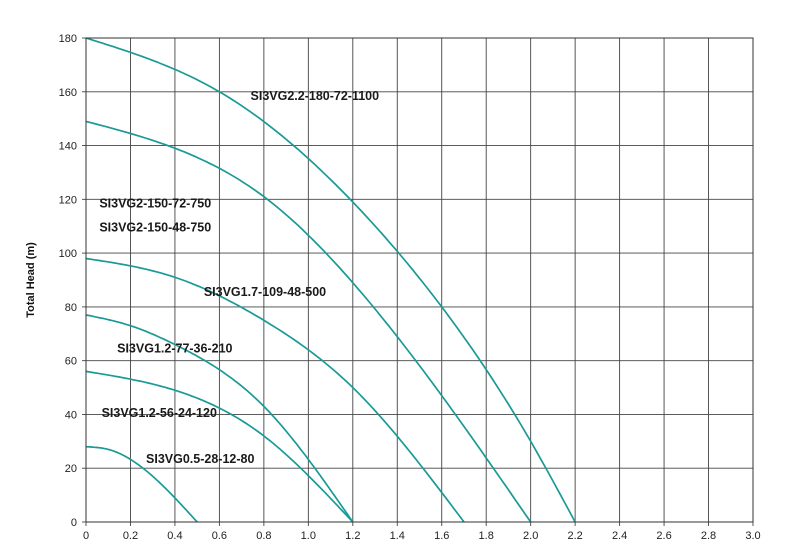 The height and width of the screenshot is (558, 800). Describe the element at coordinates (68, 147) in the screenshot. I see `y-tick-label: 140` at that location.